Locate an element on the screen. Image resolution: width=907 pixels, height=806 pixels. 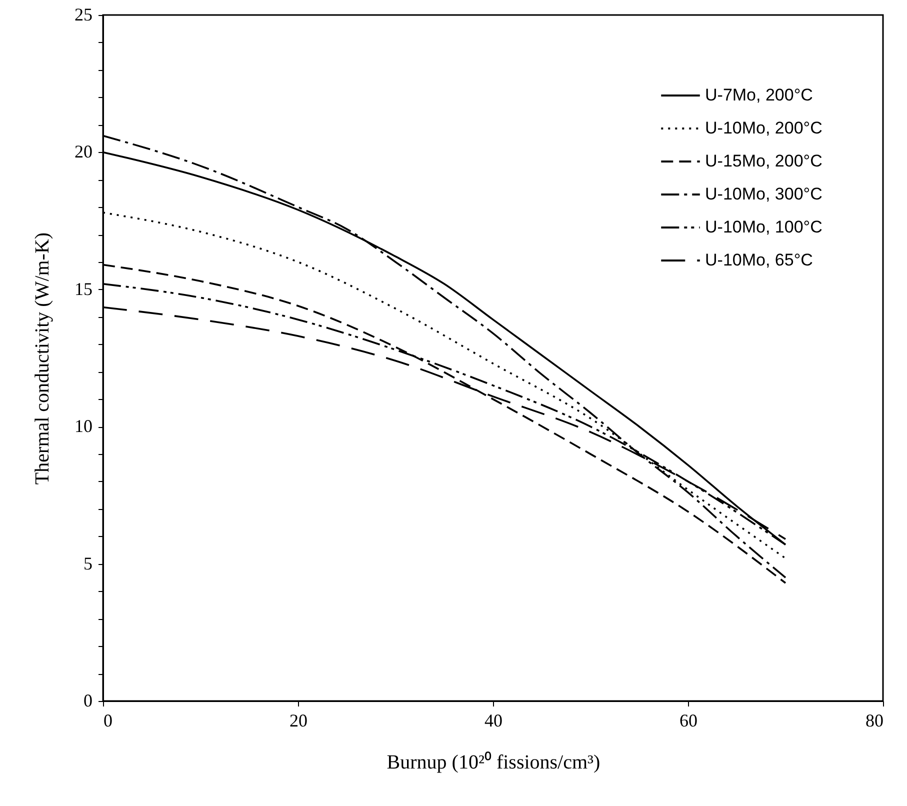
y-tick-label: 20 is located at coordinates (83, 152).